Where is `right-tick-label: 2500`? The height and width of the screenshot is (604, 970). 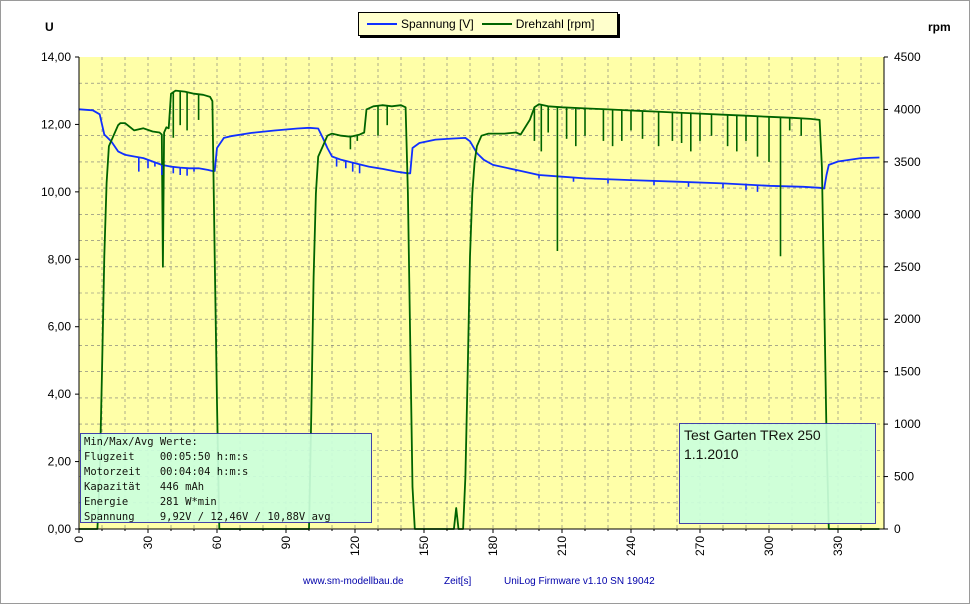 right-tick-label: 2500 is located at coordinates (907, 267).